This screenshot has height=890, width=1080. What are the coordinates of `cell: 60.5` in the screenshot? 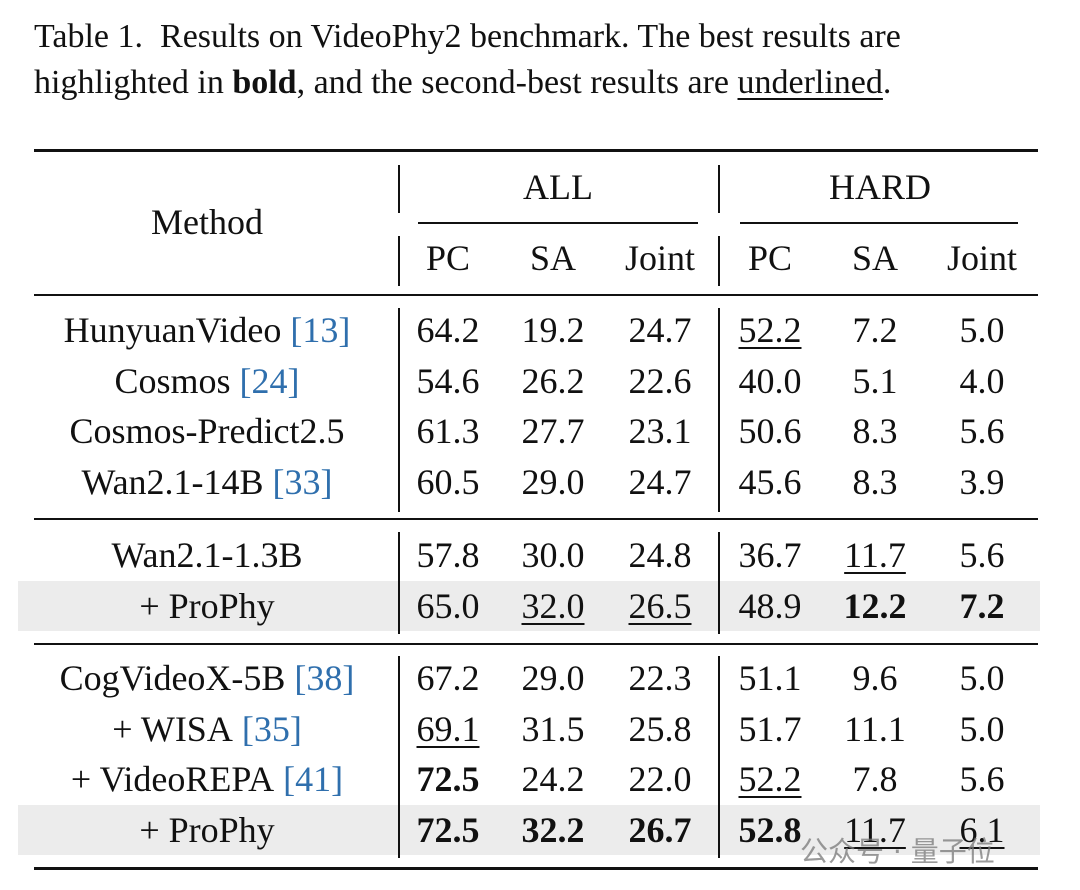 It's located at (448, 481).